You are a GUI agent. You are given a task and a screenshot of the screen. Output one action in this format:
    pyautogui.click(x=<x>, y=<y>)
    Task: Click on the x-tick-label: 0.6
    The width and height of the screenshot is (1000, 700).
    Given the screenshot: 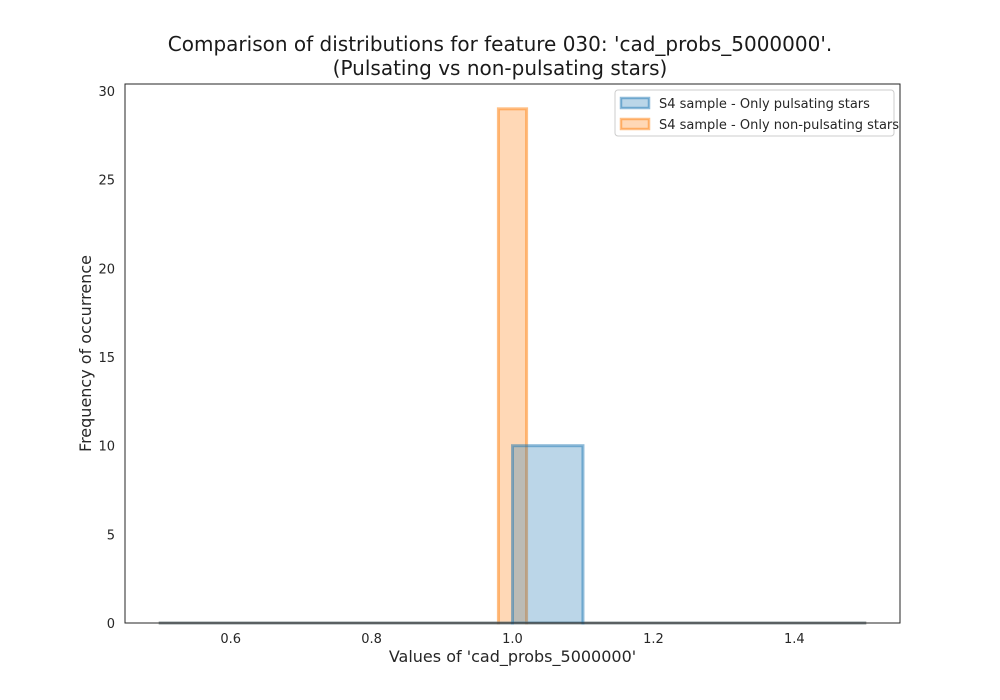 What is the action you would take?
    pyautogui.click(x=230, y=639)
    